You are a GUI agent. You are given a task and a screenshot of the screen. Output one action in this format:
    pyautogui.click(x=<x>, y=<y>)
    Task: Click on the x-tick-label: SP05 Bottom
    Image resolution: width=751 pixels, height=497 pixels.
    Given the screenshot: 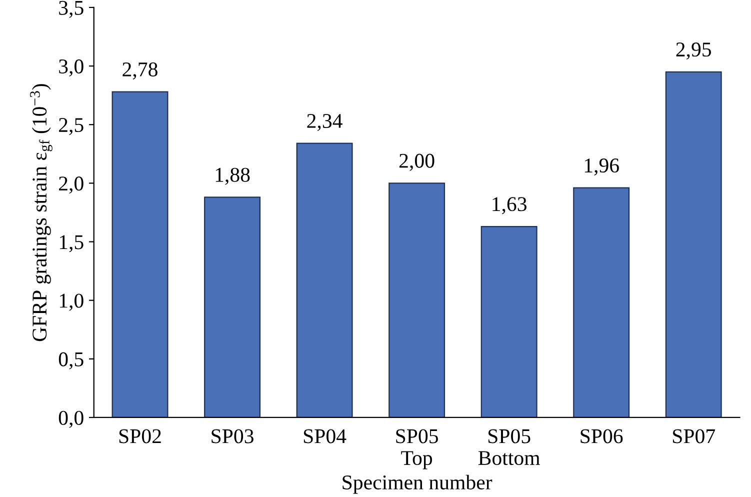 What is the action you would take?
    pyautogui.click(x=509, y=447)
    